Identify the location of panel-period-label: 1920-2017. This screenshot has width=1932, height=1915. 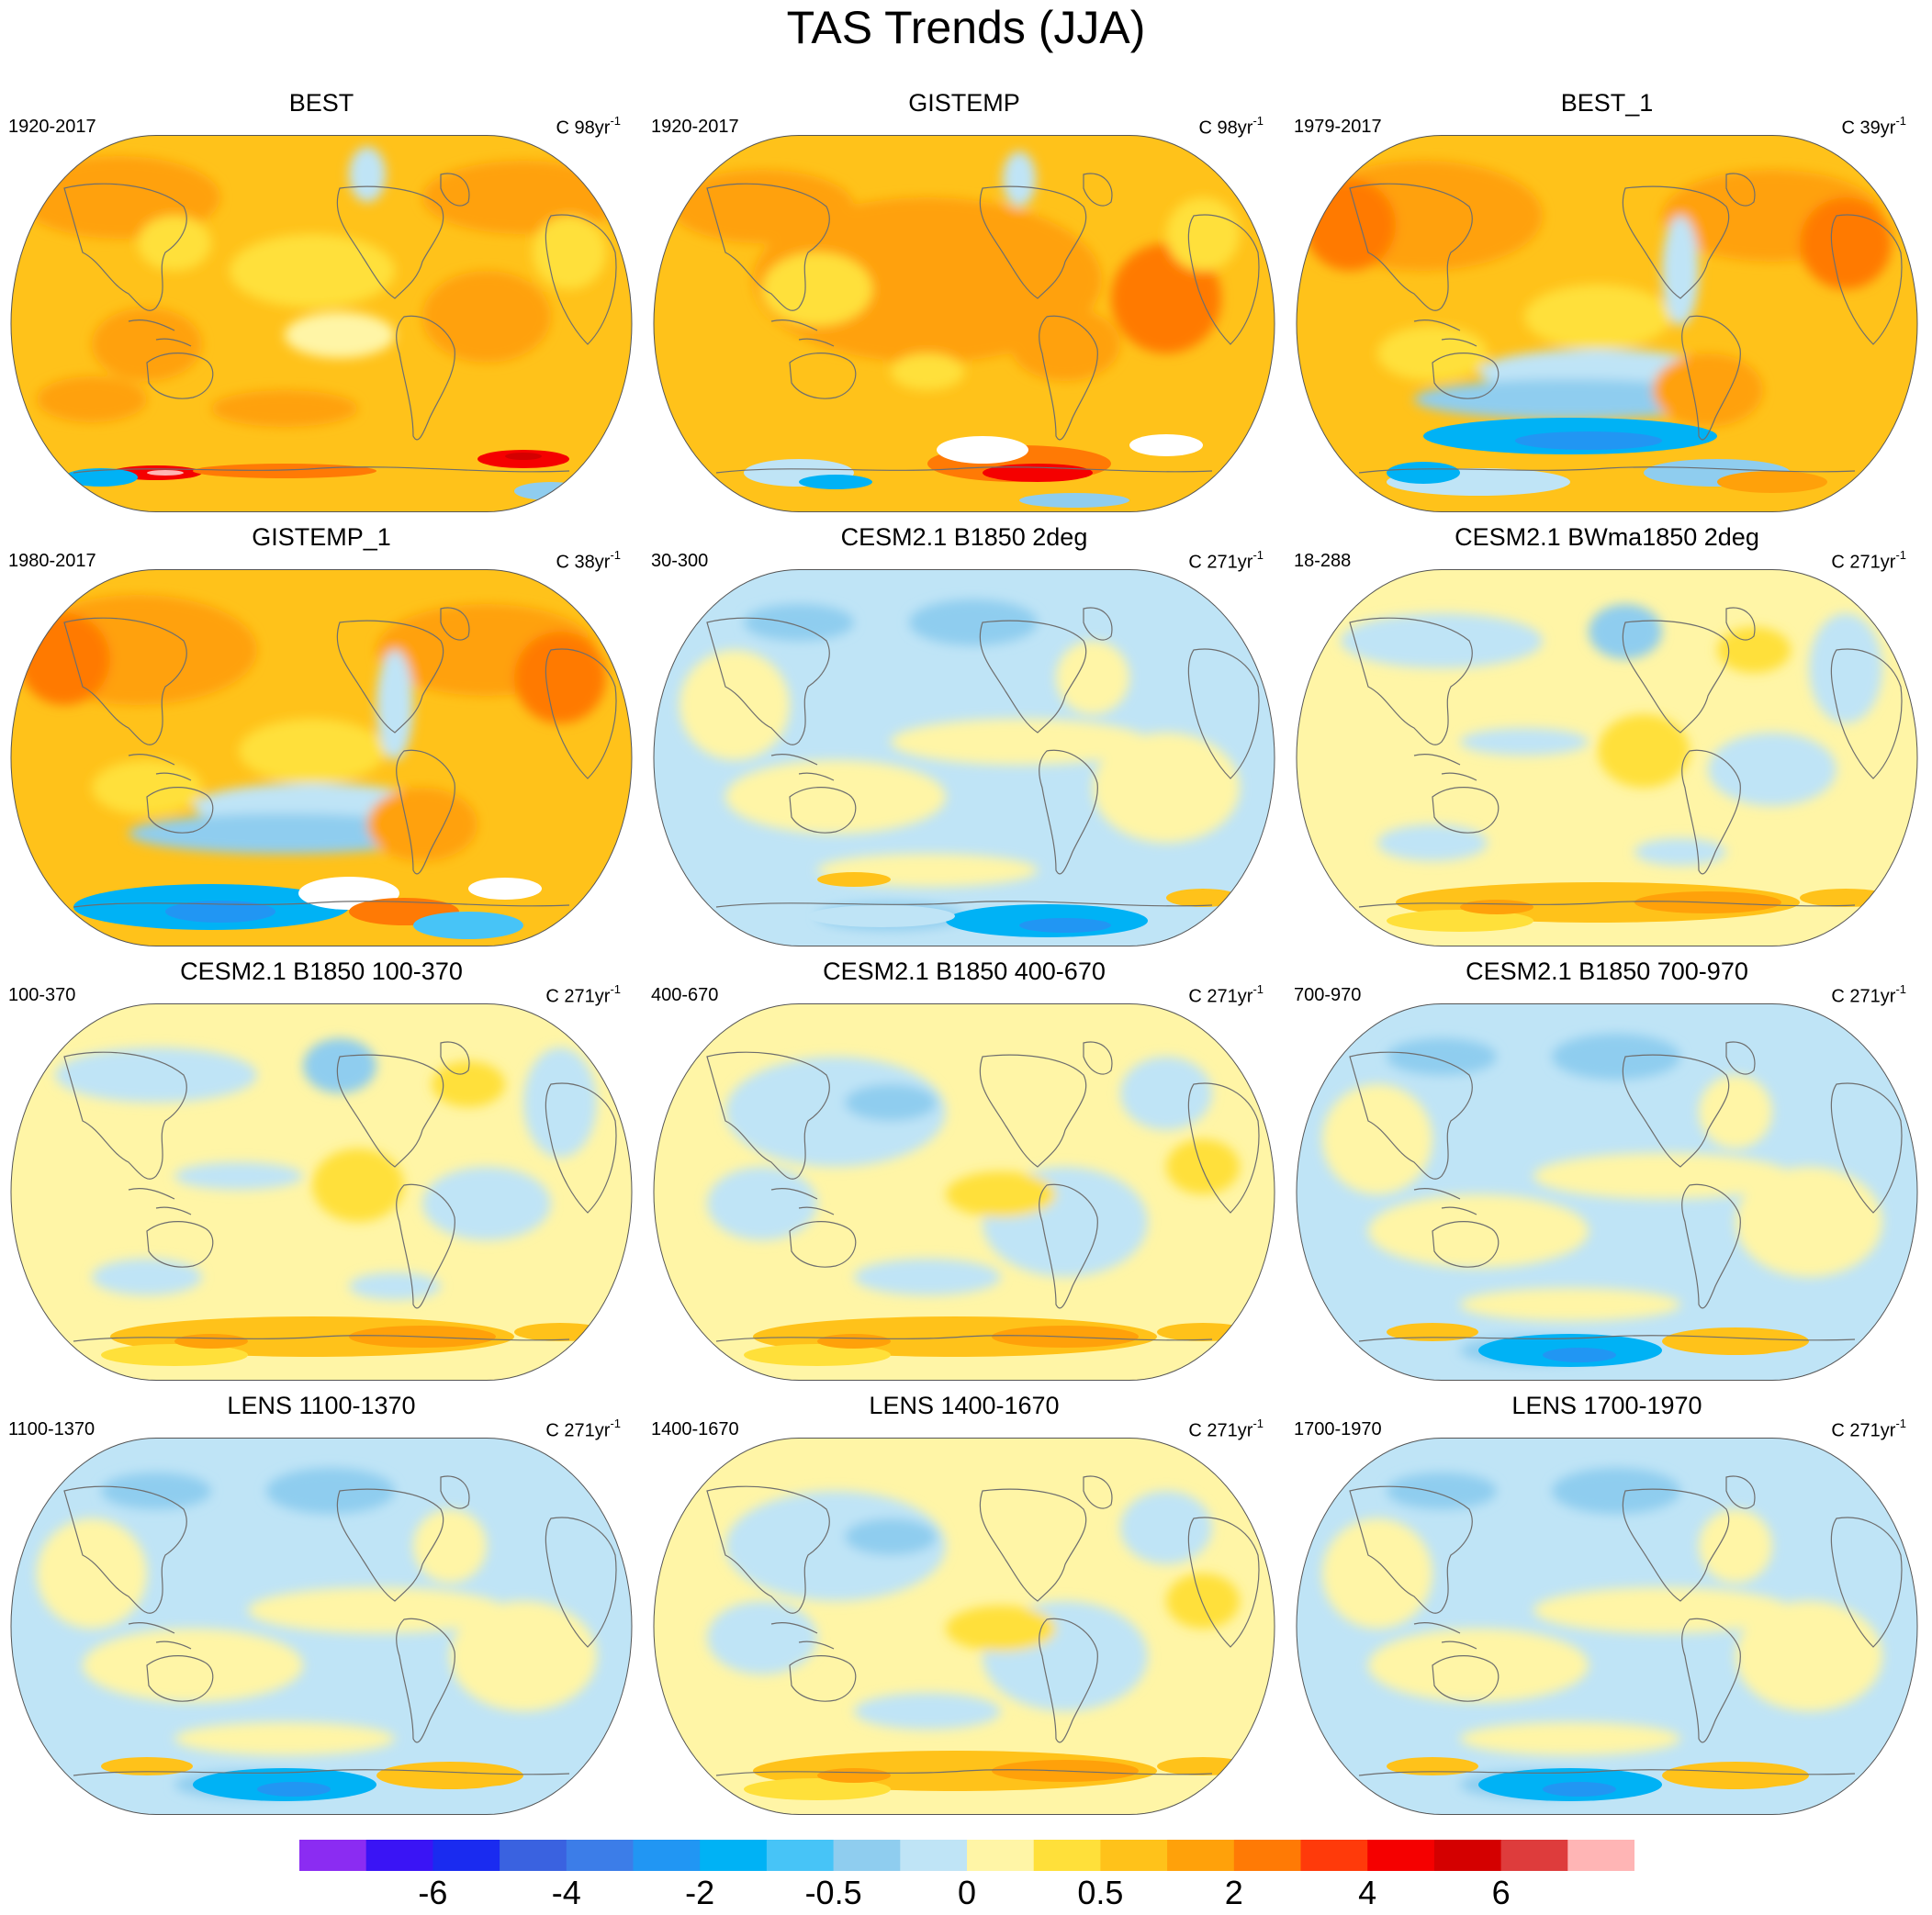
(695, 127).